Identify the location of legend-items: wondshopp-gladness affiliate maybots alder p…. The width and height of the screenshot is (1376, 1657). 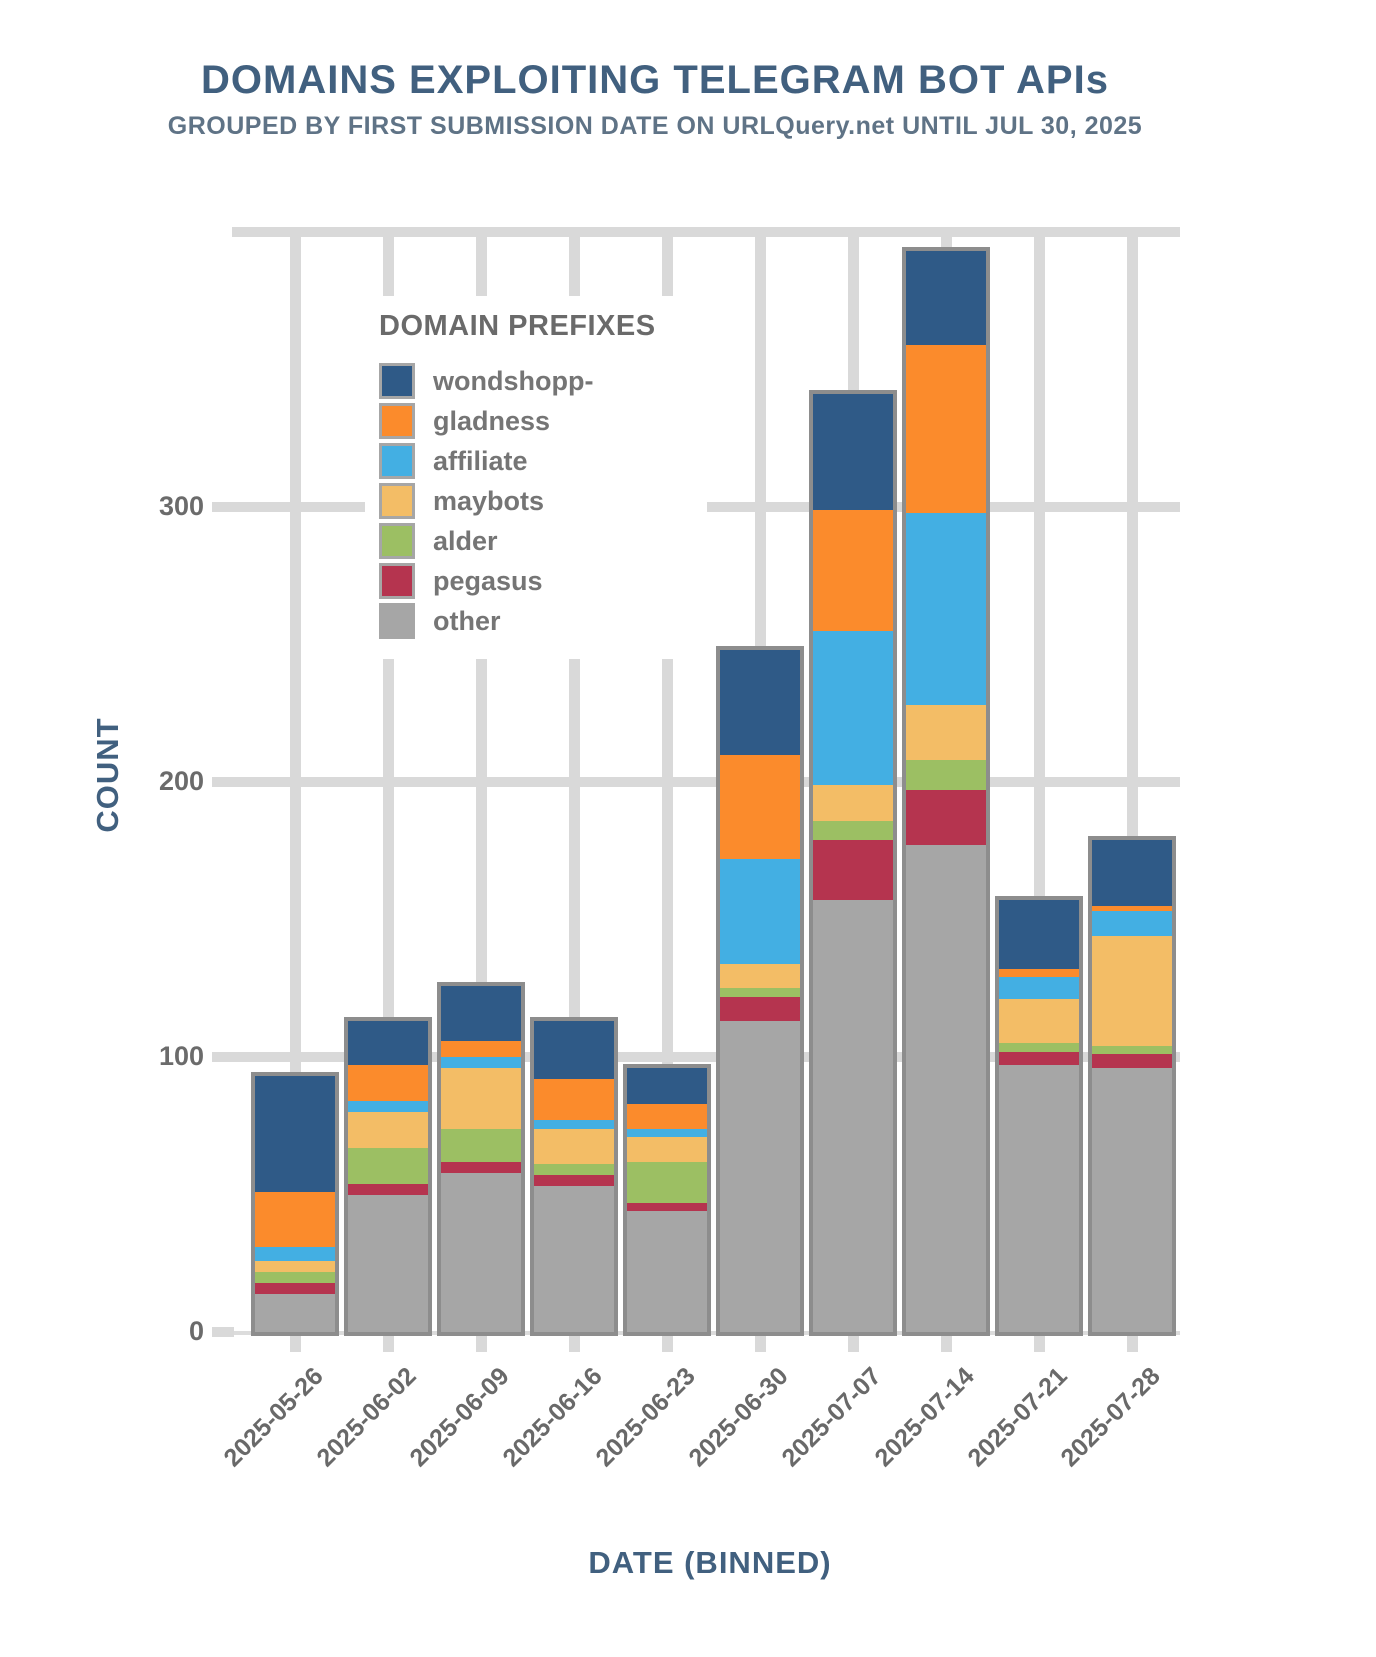
(538, 501).